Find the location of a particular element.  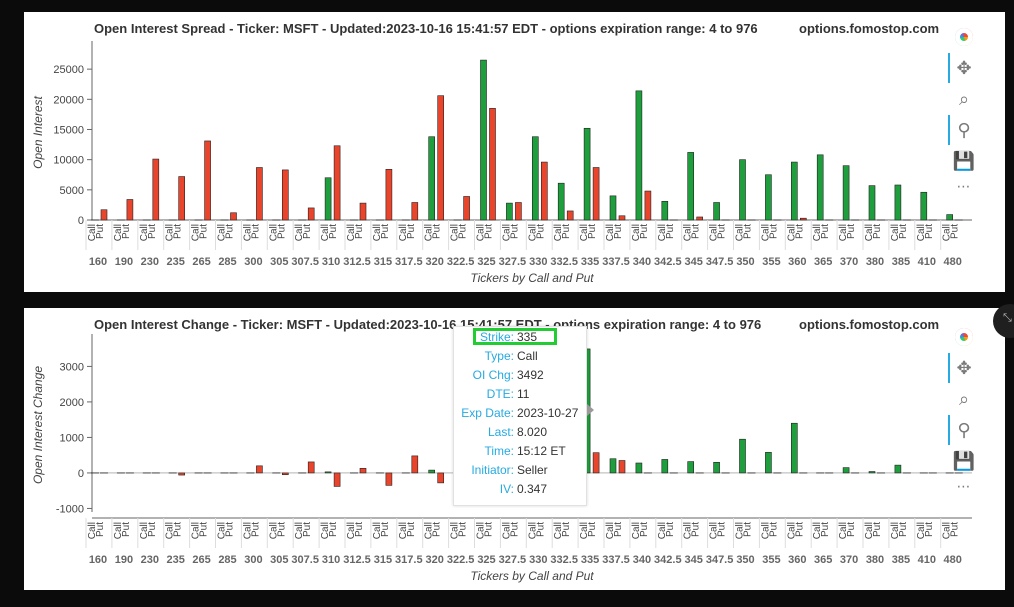

category-label: 340 is located at coordinates (642, 560).